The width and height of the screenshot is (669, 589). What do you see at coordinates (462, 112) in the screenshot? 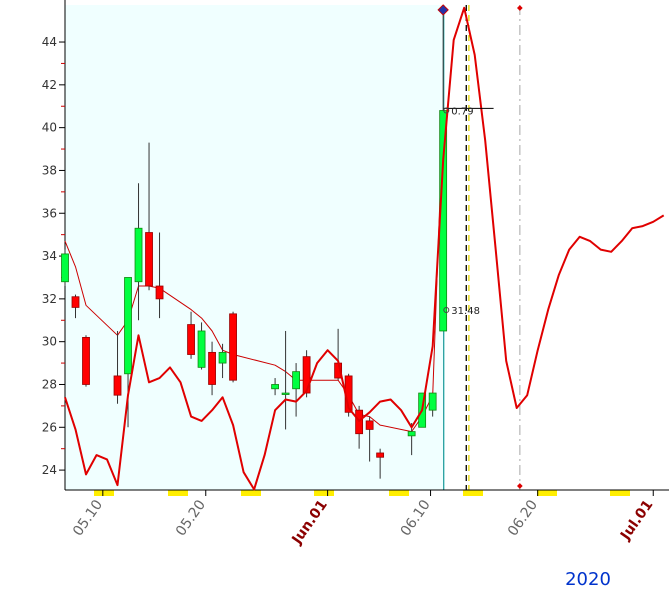
I see `annotation-label: 0.79` at bounding box center [462, 112].